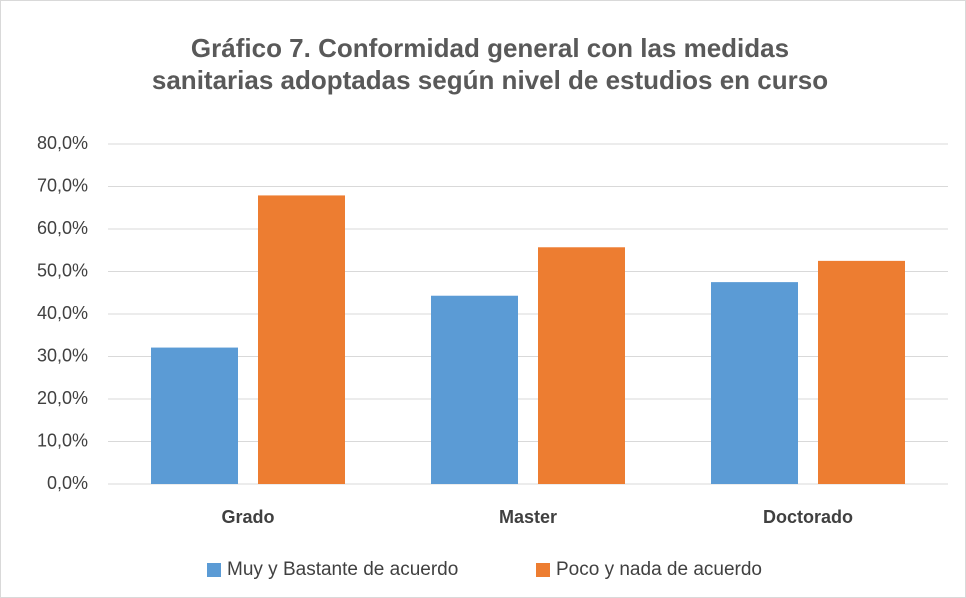 This screenshot has height=598, width=966. I want to click on legend-label: Poco y nada de acuerdo, so click(659, 569).